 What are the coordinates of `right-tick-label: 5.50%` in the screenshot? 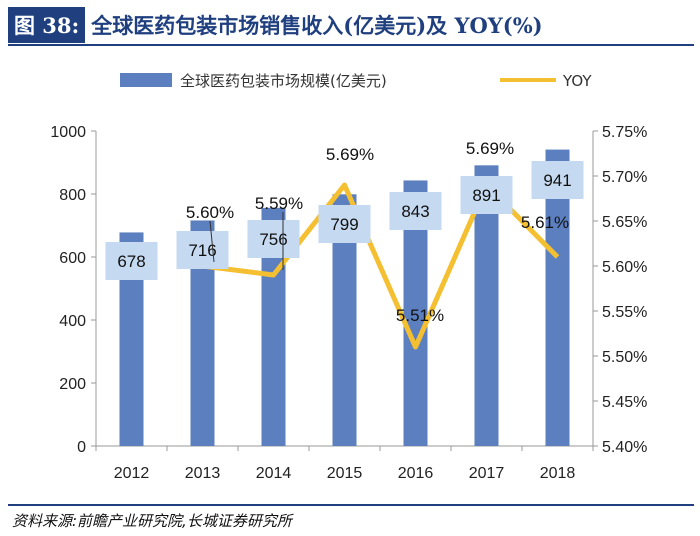 It's located at (624, 357).